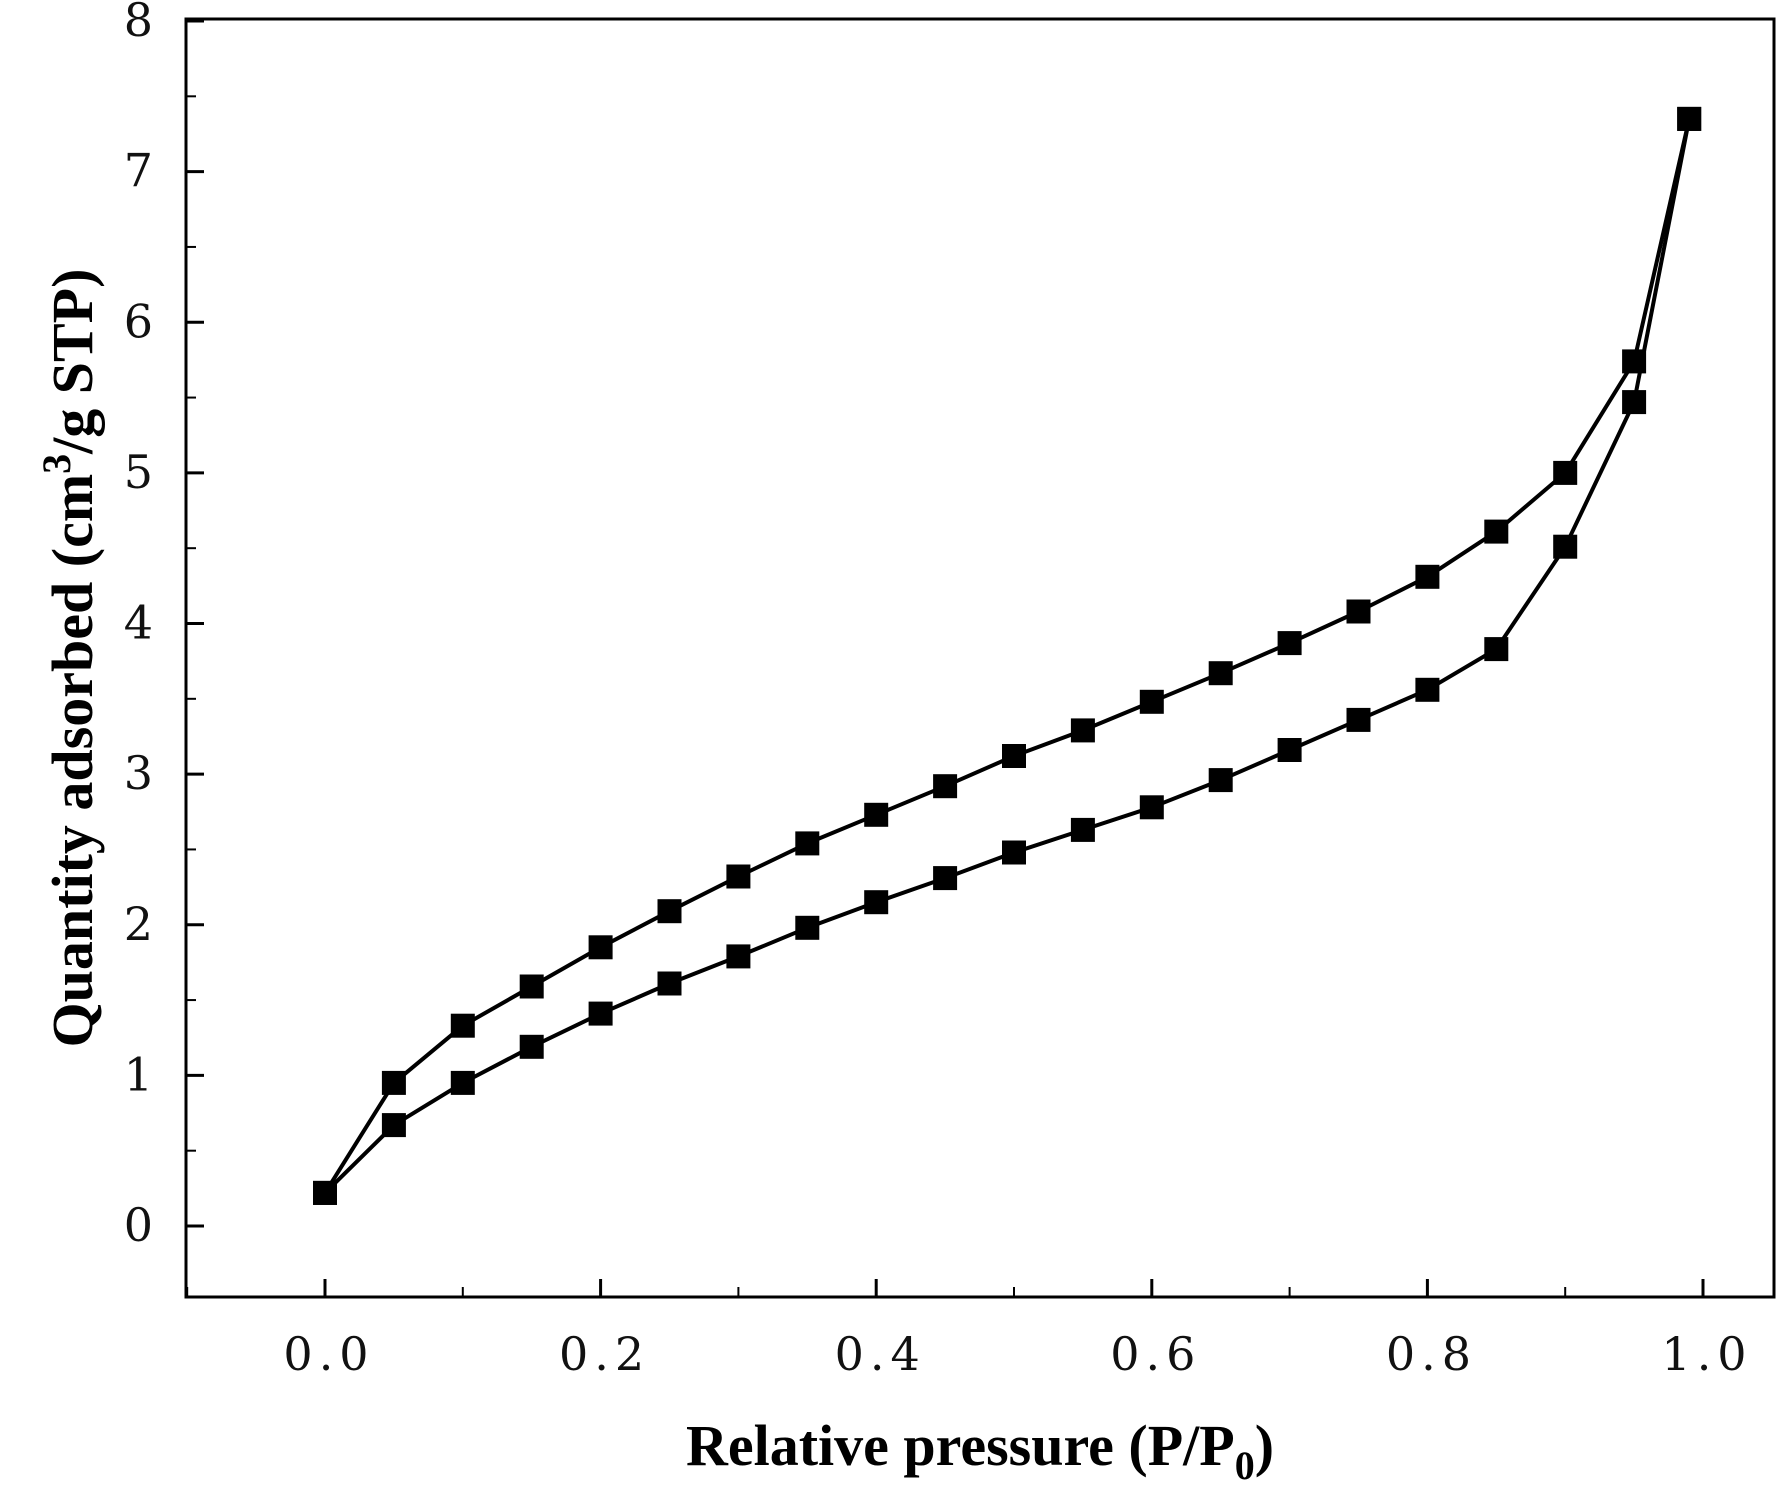 The height and width of the screenshot is (1492, 1782). What do you see at coordinates (138, 171) in the screenshot?
I see `y-tick-label: 7` at bounding box center [138, 171].